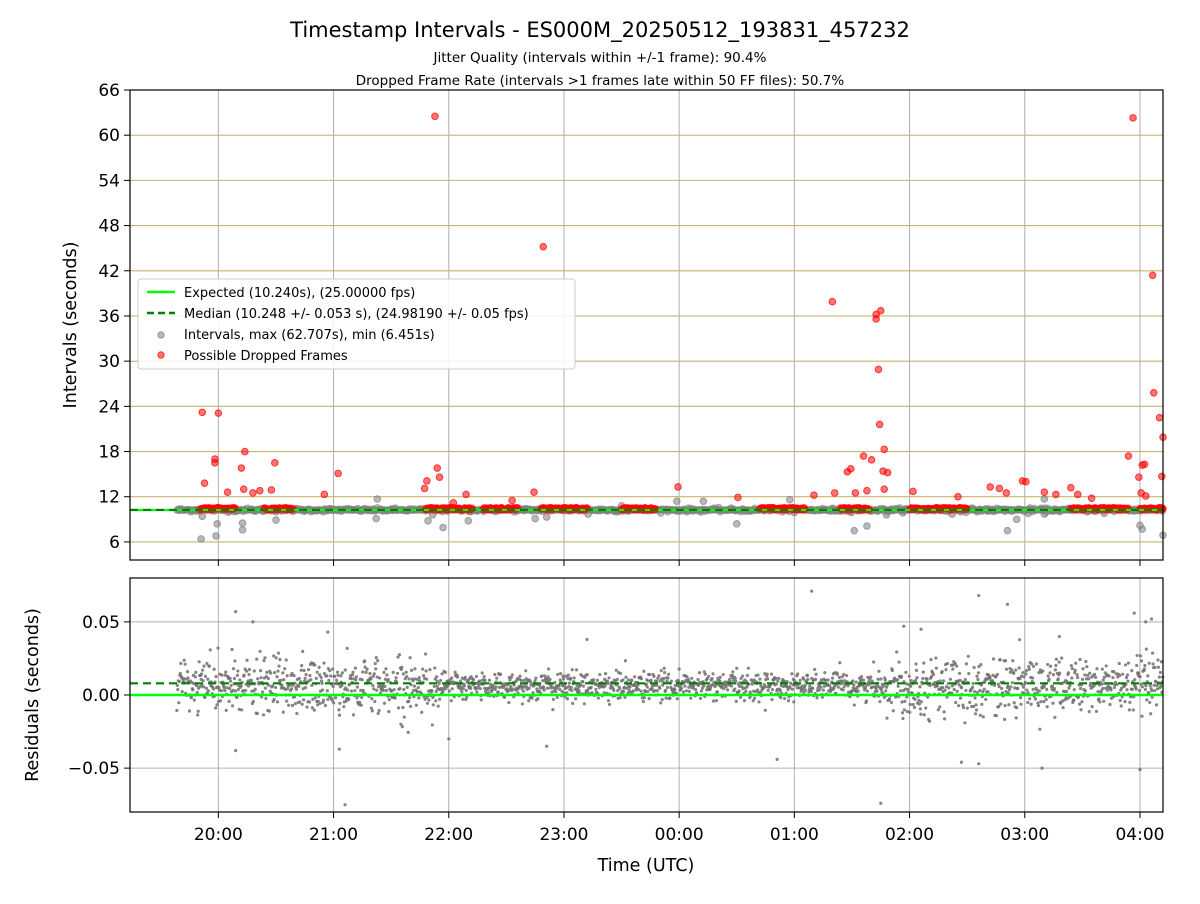  I want to click on x-tick-label: 00:00, so click(679, 835).